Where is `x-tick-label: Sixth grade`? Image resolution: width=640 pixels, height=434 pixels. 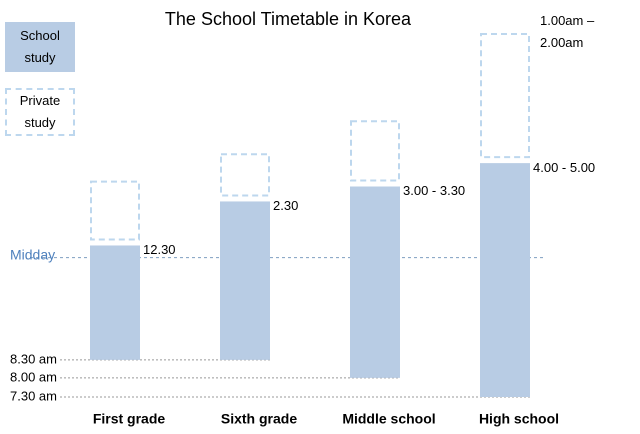
x-tick-label: Sixth grade is located at coordinates (259, 419).